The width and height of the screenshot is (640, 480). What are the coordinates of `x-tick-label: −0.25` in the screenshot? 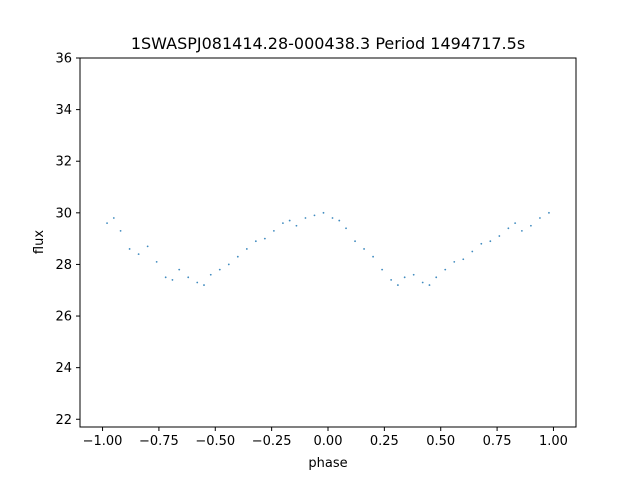 It's located at (272, 441).